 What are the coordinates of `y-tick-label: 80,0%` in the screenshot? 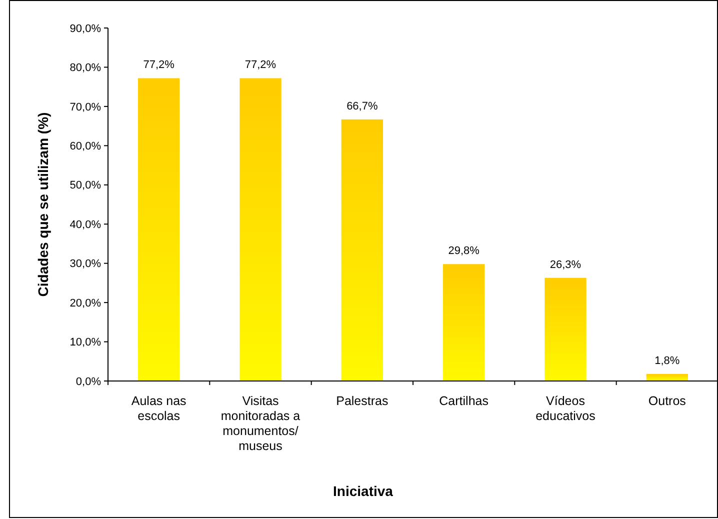 It's located at (86, 68).